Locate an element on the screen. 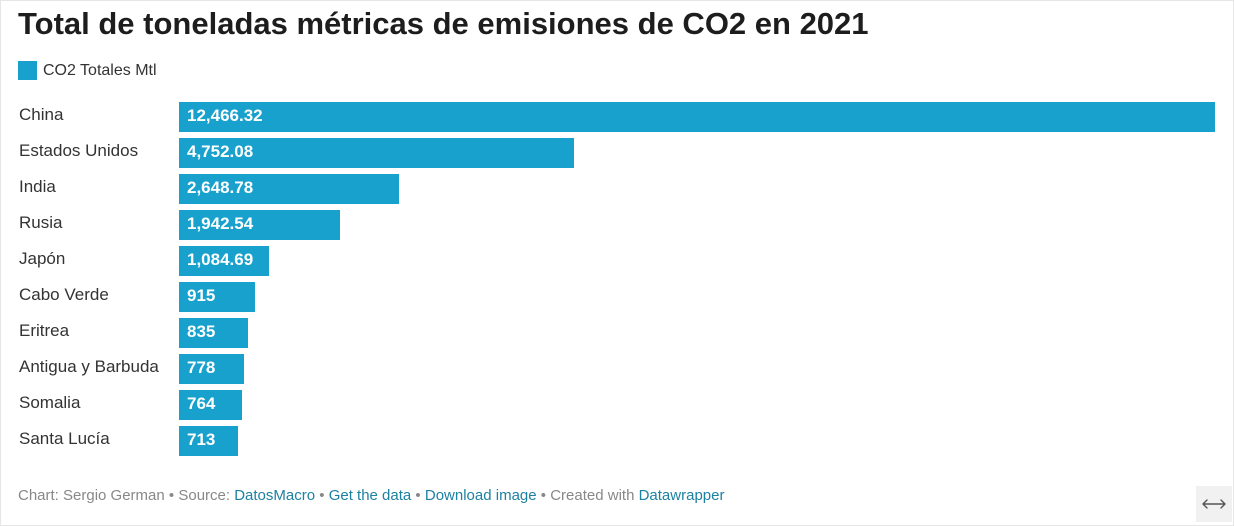 Image resolution: width=1234 pixels, height=526 pixels. data-label: 764 is located at coordinates (201, 403).